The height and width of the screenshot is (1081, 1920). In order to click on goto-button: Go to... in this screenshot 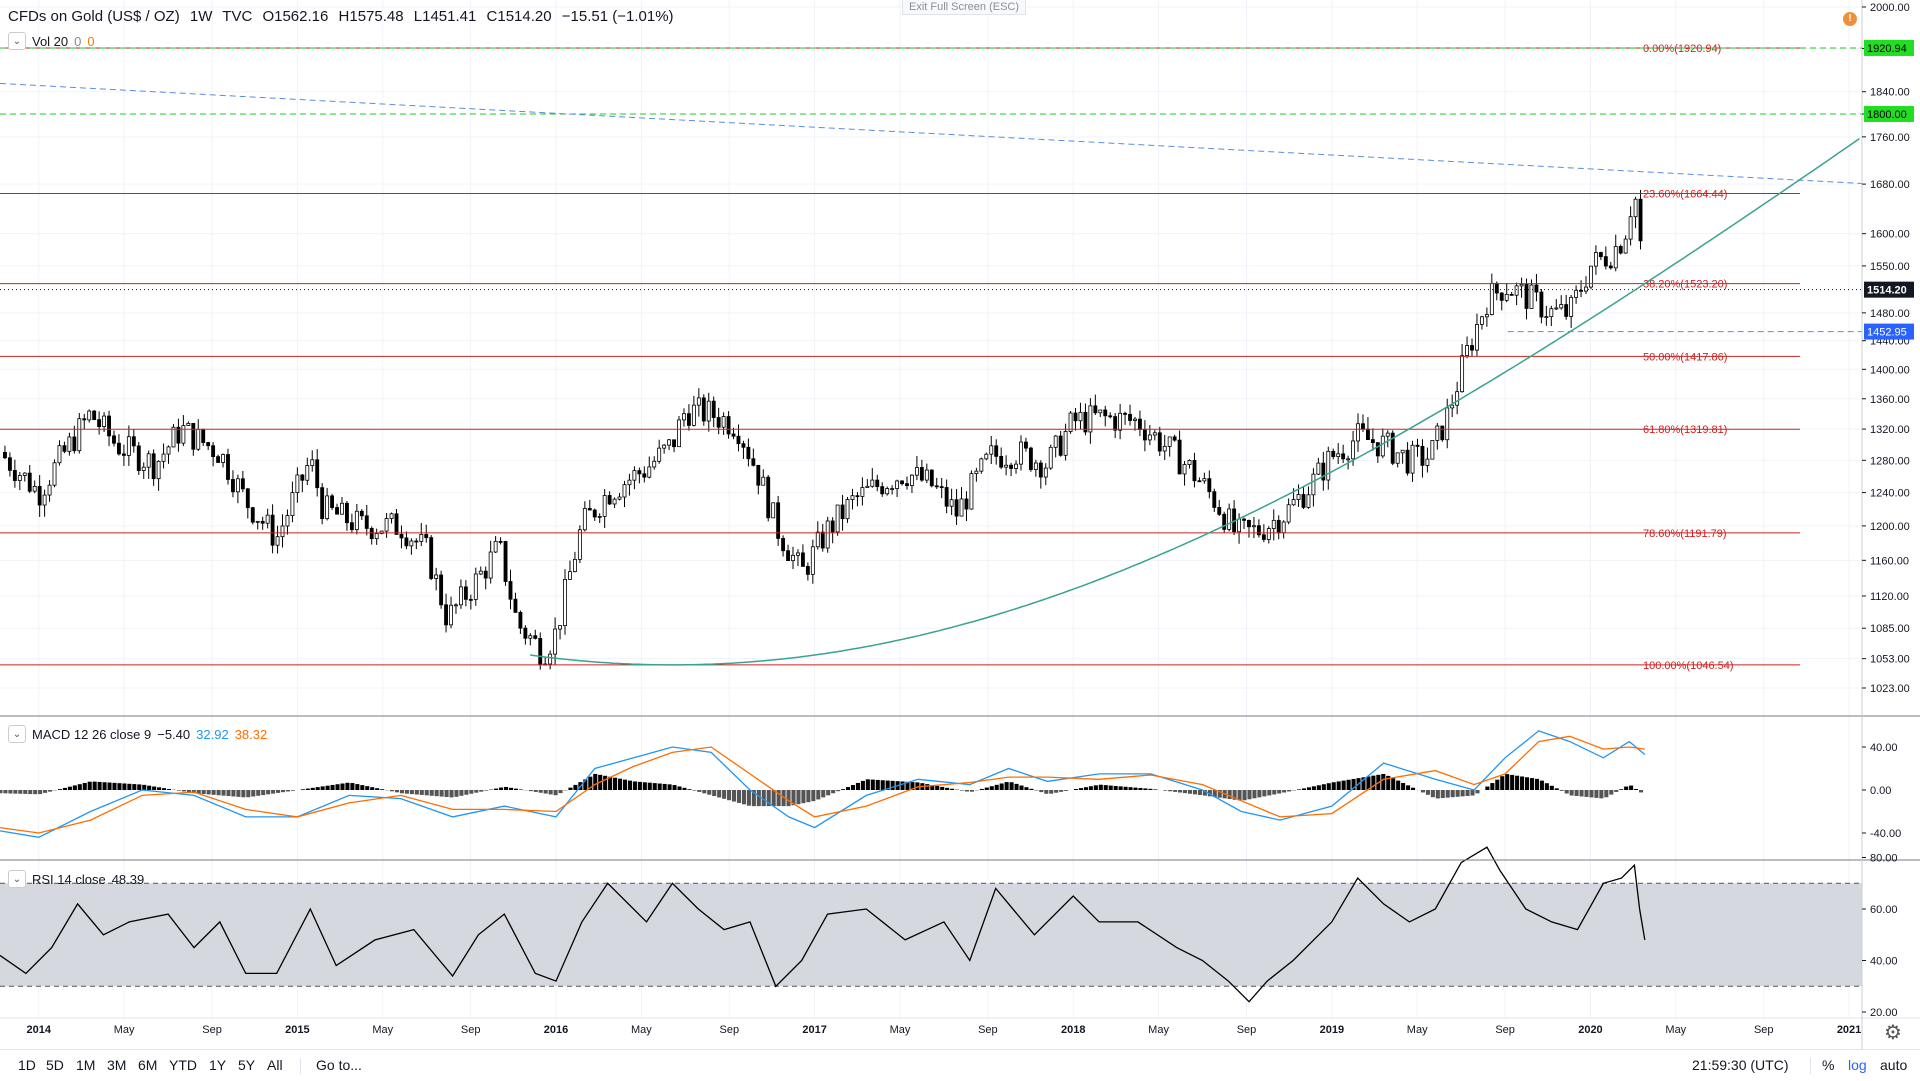, I will do `click(339, 1065)`.